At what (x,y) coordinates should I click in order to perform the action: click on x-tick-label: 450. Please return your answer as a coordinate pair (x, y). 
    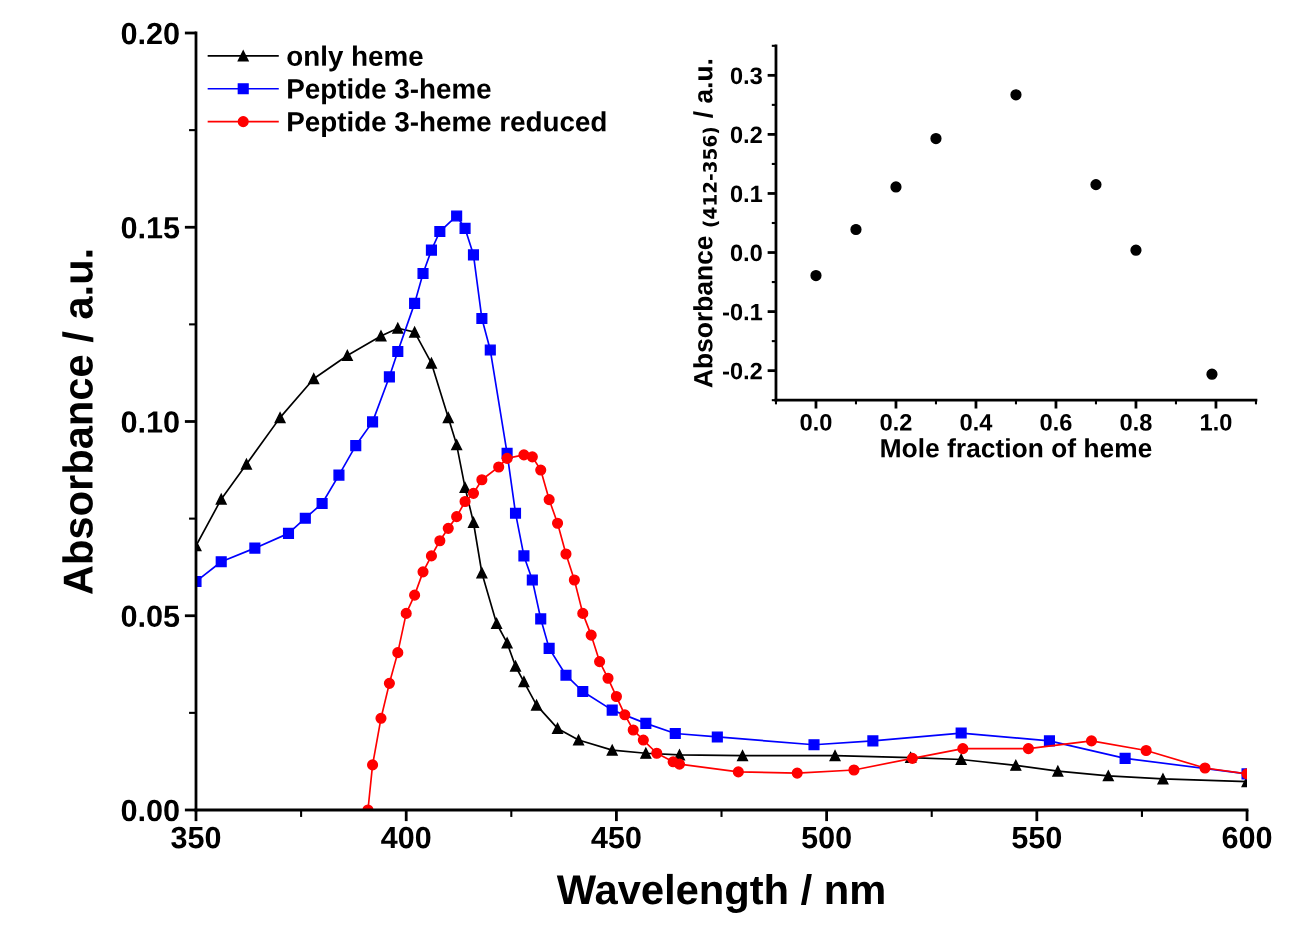
    Looking at the image, I should click on (616, 837).